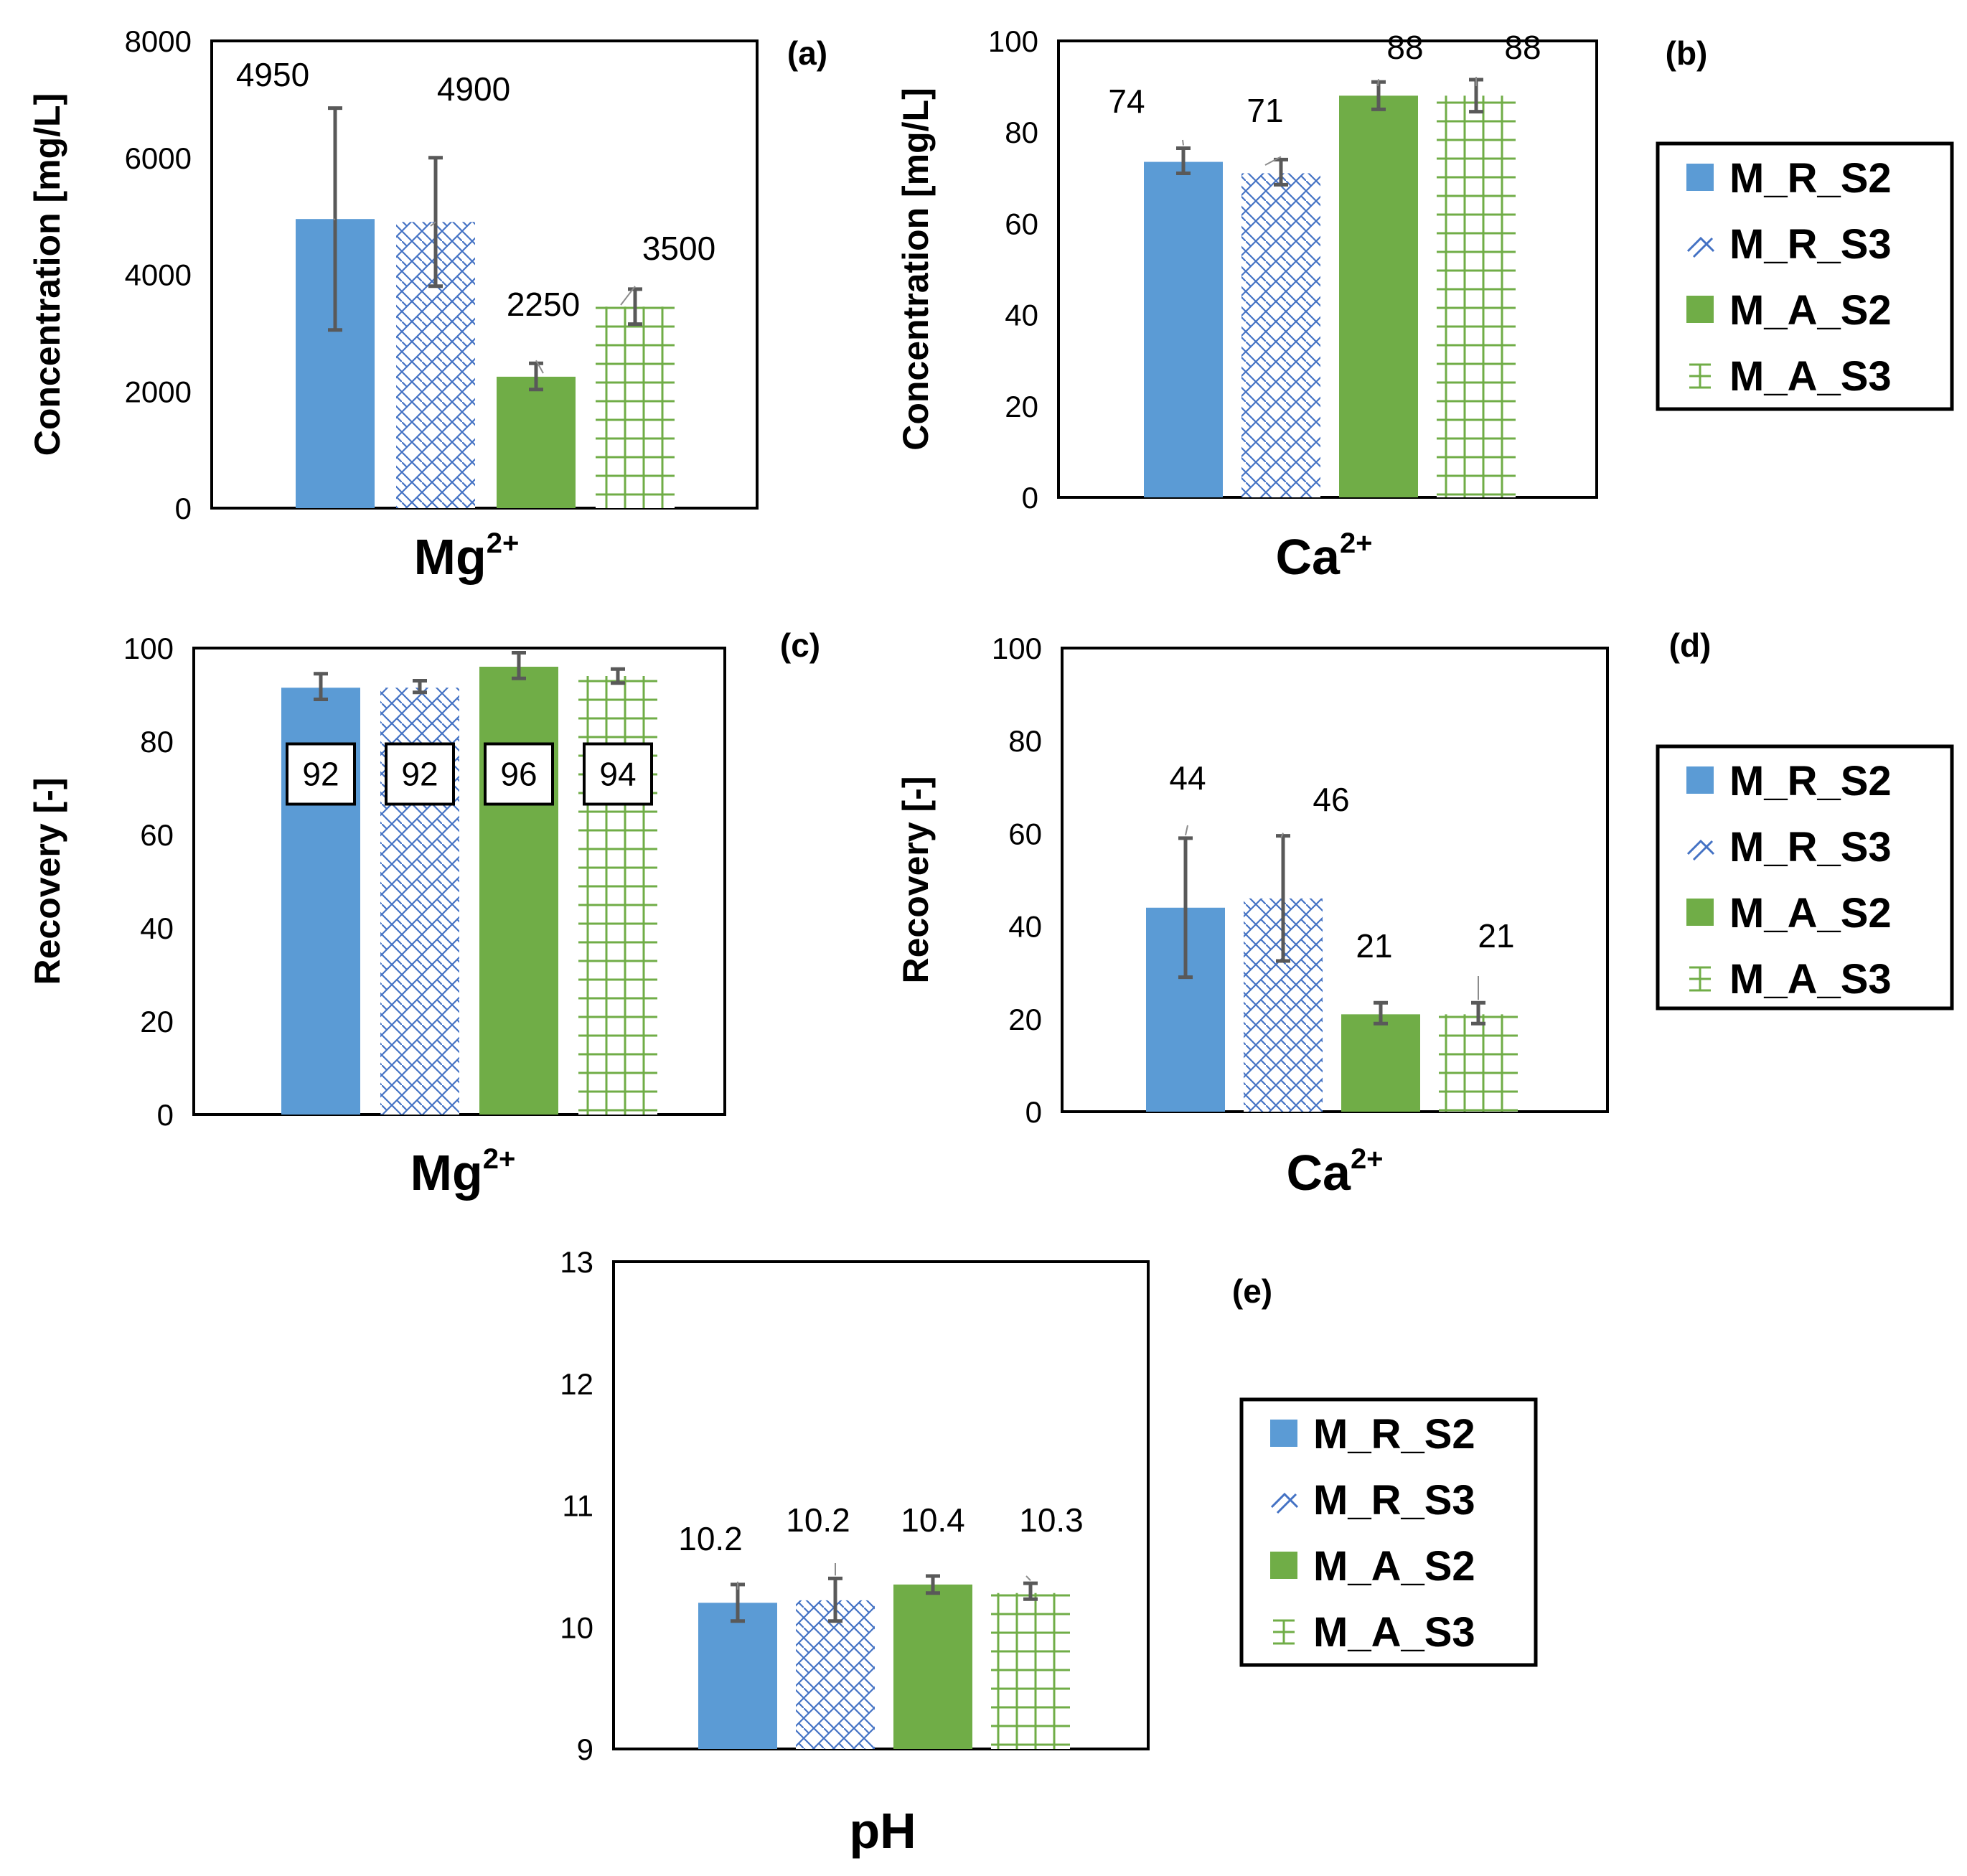 This screenshot has height=1876, width=1967. I want to click on data-label: 74, so click(1126, 101).